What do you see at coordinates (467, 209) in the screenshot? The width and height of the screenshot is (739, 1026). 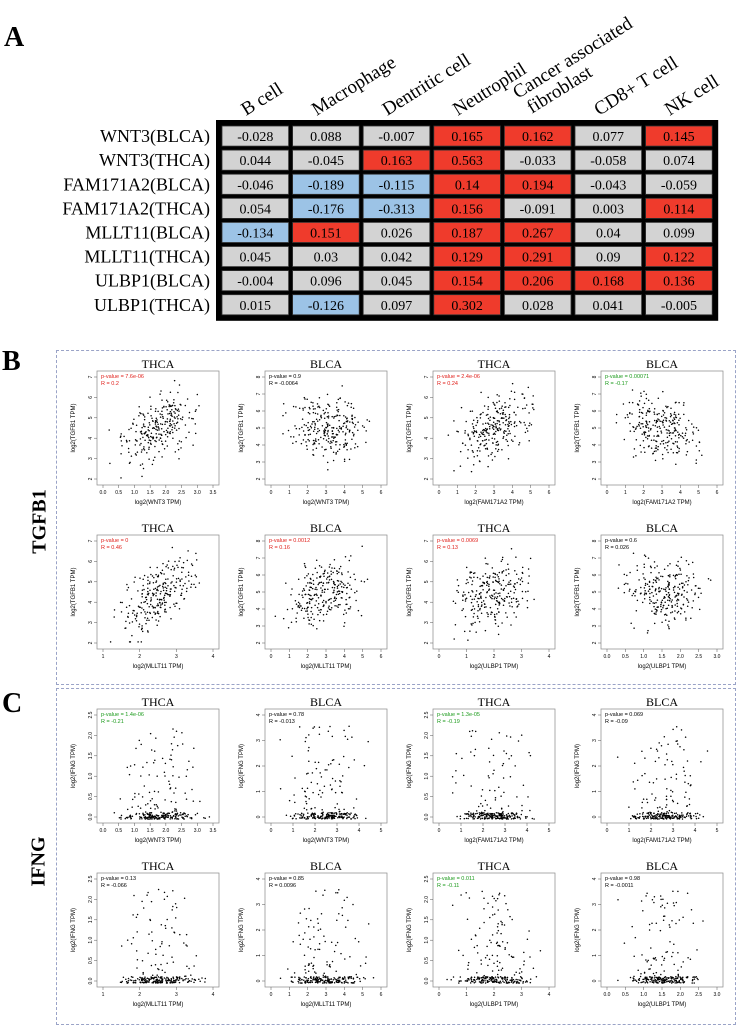 I see `cell-value: 0.156` at bounding box center [467, 209].